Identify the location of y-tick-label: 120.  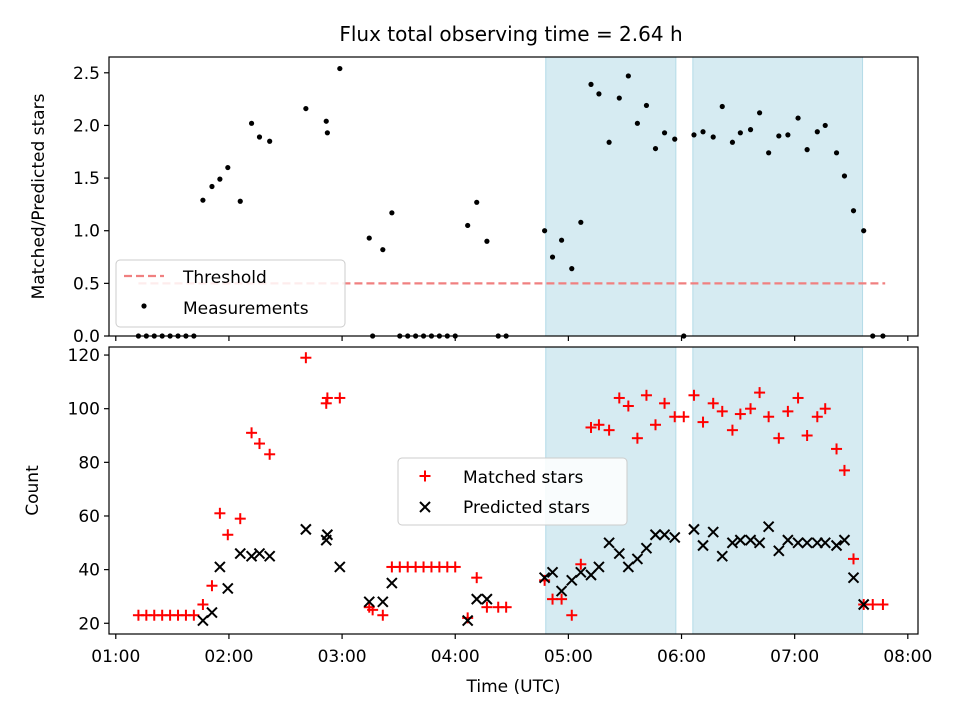
(84, 356).